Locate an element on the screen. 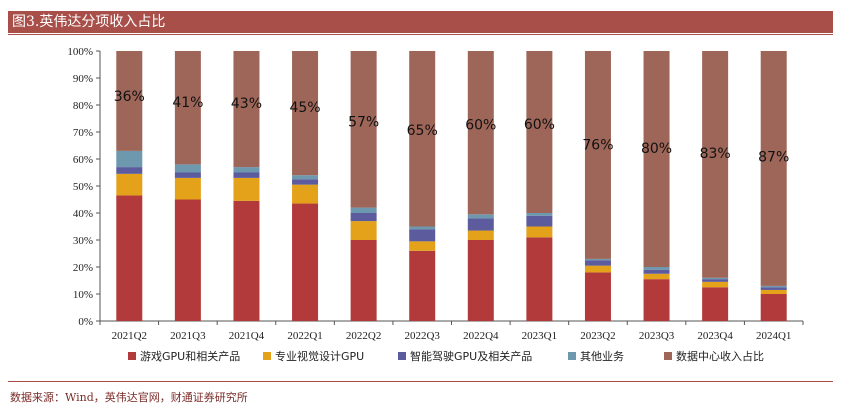 Image resolution: width=846 pixels, height=417 pixels. source-note: 数据来源：Wind，英伟达官网，财通证券研究所 is located at coordinates (129, 397).